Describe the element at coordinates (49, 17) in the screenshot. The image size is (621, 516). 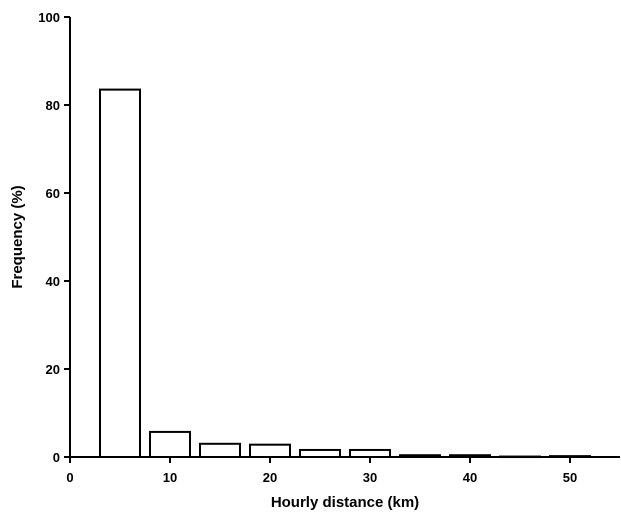
I see `y-tick-label: 100` at that location.